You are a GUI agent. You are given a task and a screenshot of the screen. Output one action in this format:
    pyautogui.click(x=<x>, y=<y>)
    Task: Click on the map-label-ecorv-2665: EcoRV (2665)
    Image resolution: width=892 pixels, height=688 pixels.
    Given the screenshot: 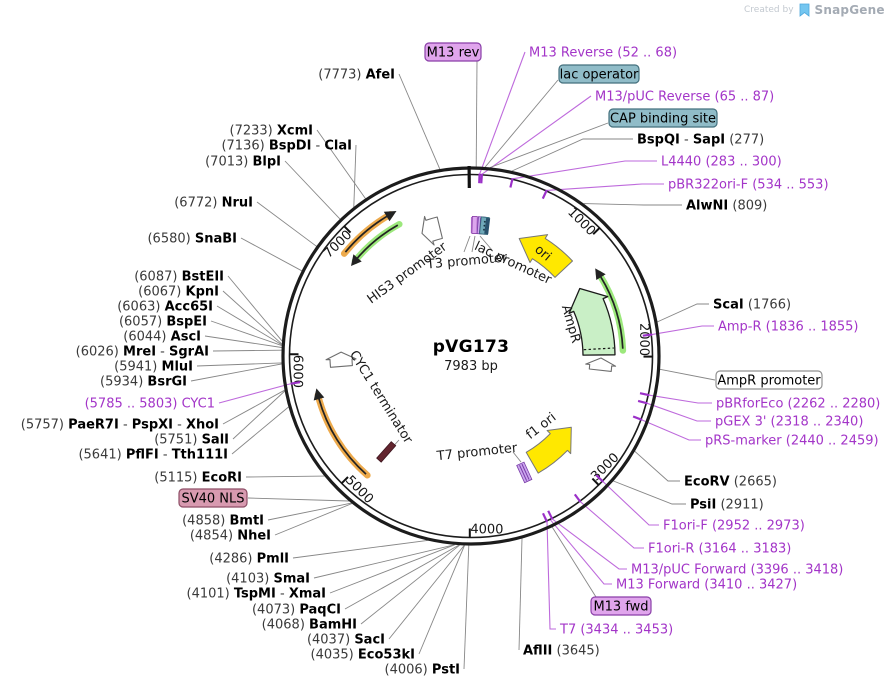 What is the action you would take?
    pyautogui.click(x=730, y=482)
    